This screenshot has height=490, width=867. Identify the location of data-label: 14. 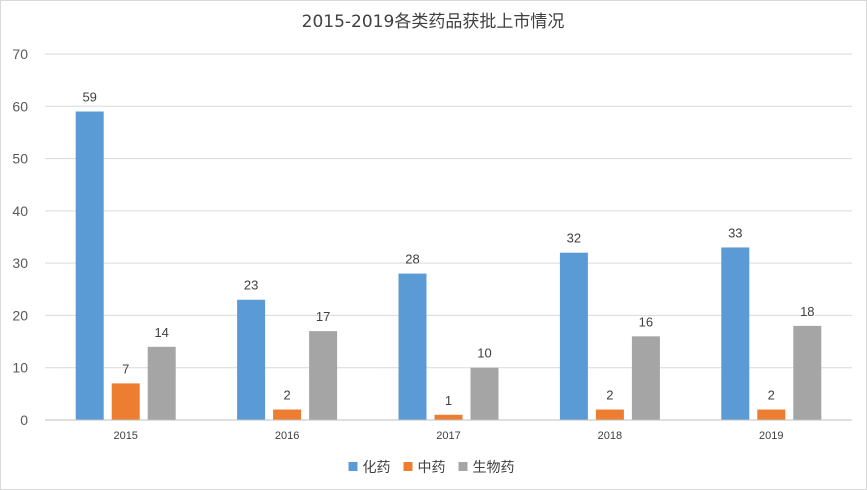
(161, 332).